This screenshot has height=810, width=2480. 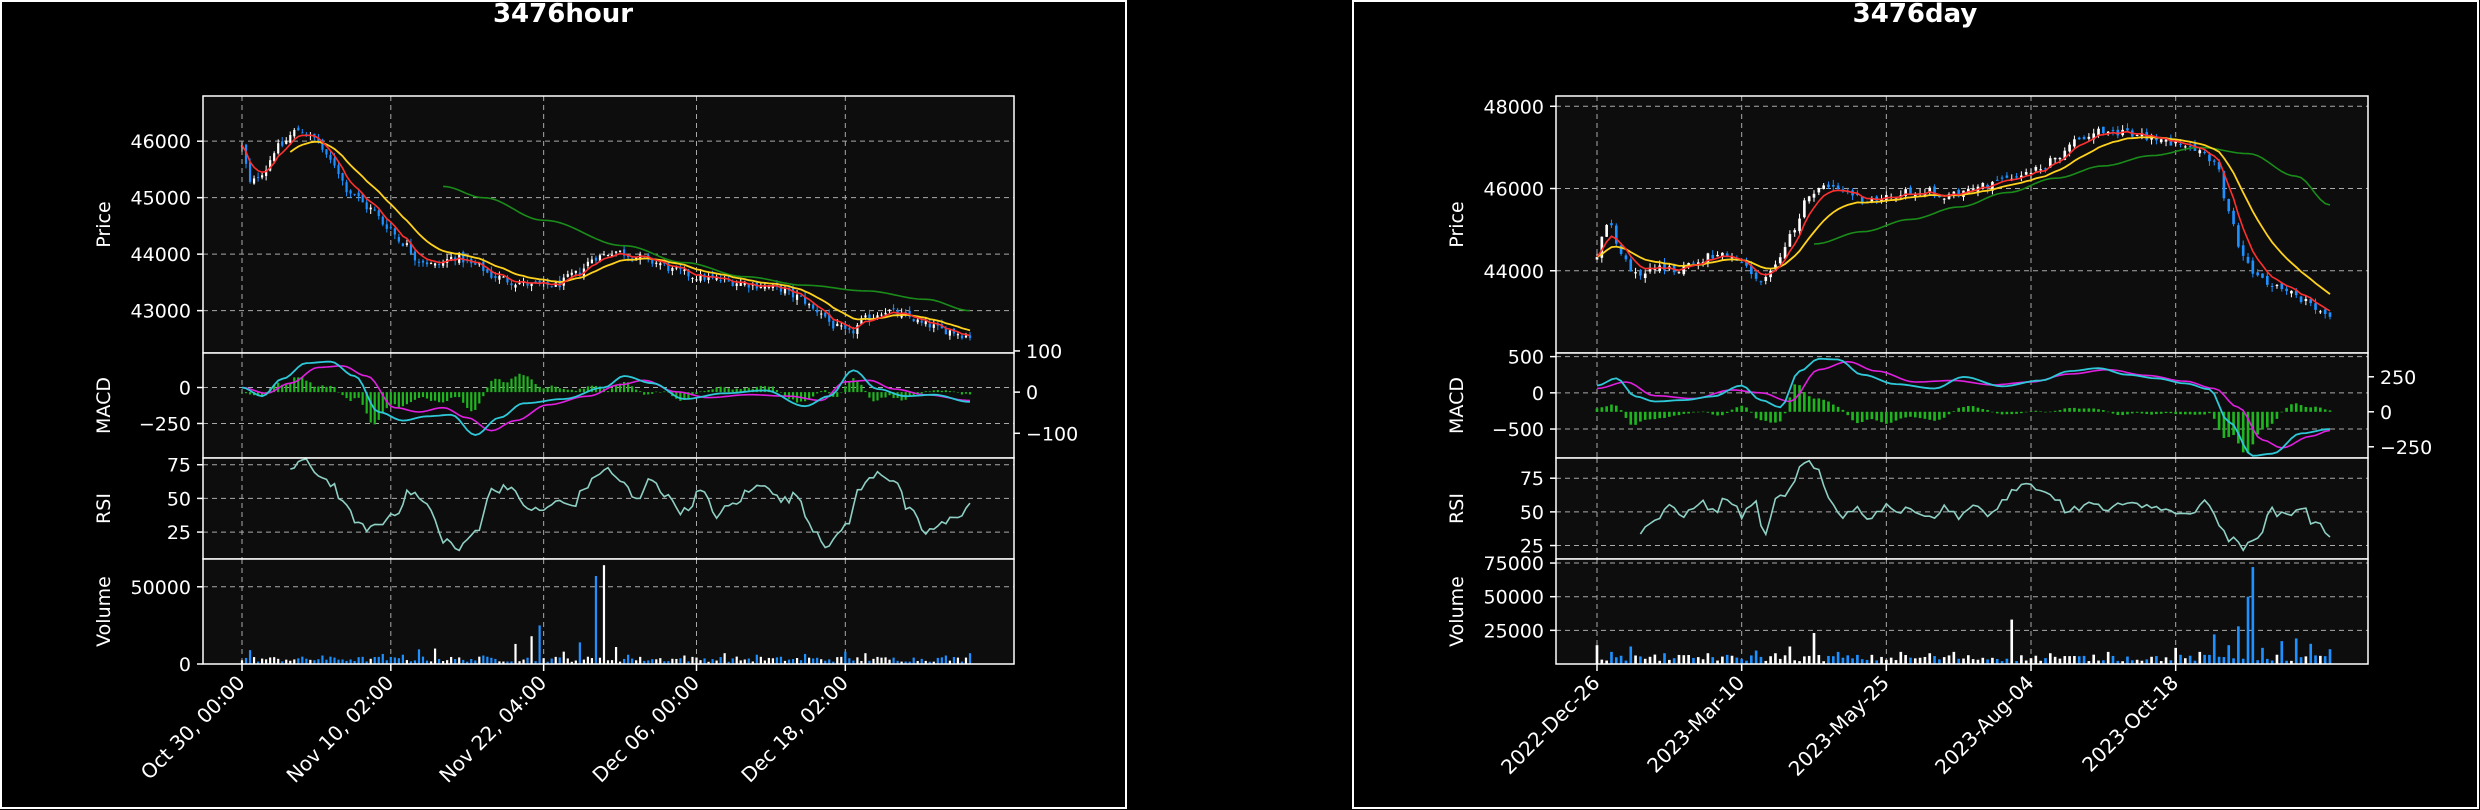 I want to click on volume-panel-bg, so click(x=1962, y=611).